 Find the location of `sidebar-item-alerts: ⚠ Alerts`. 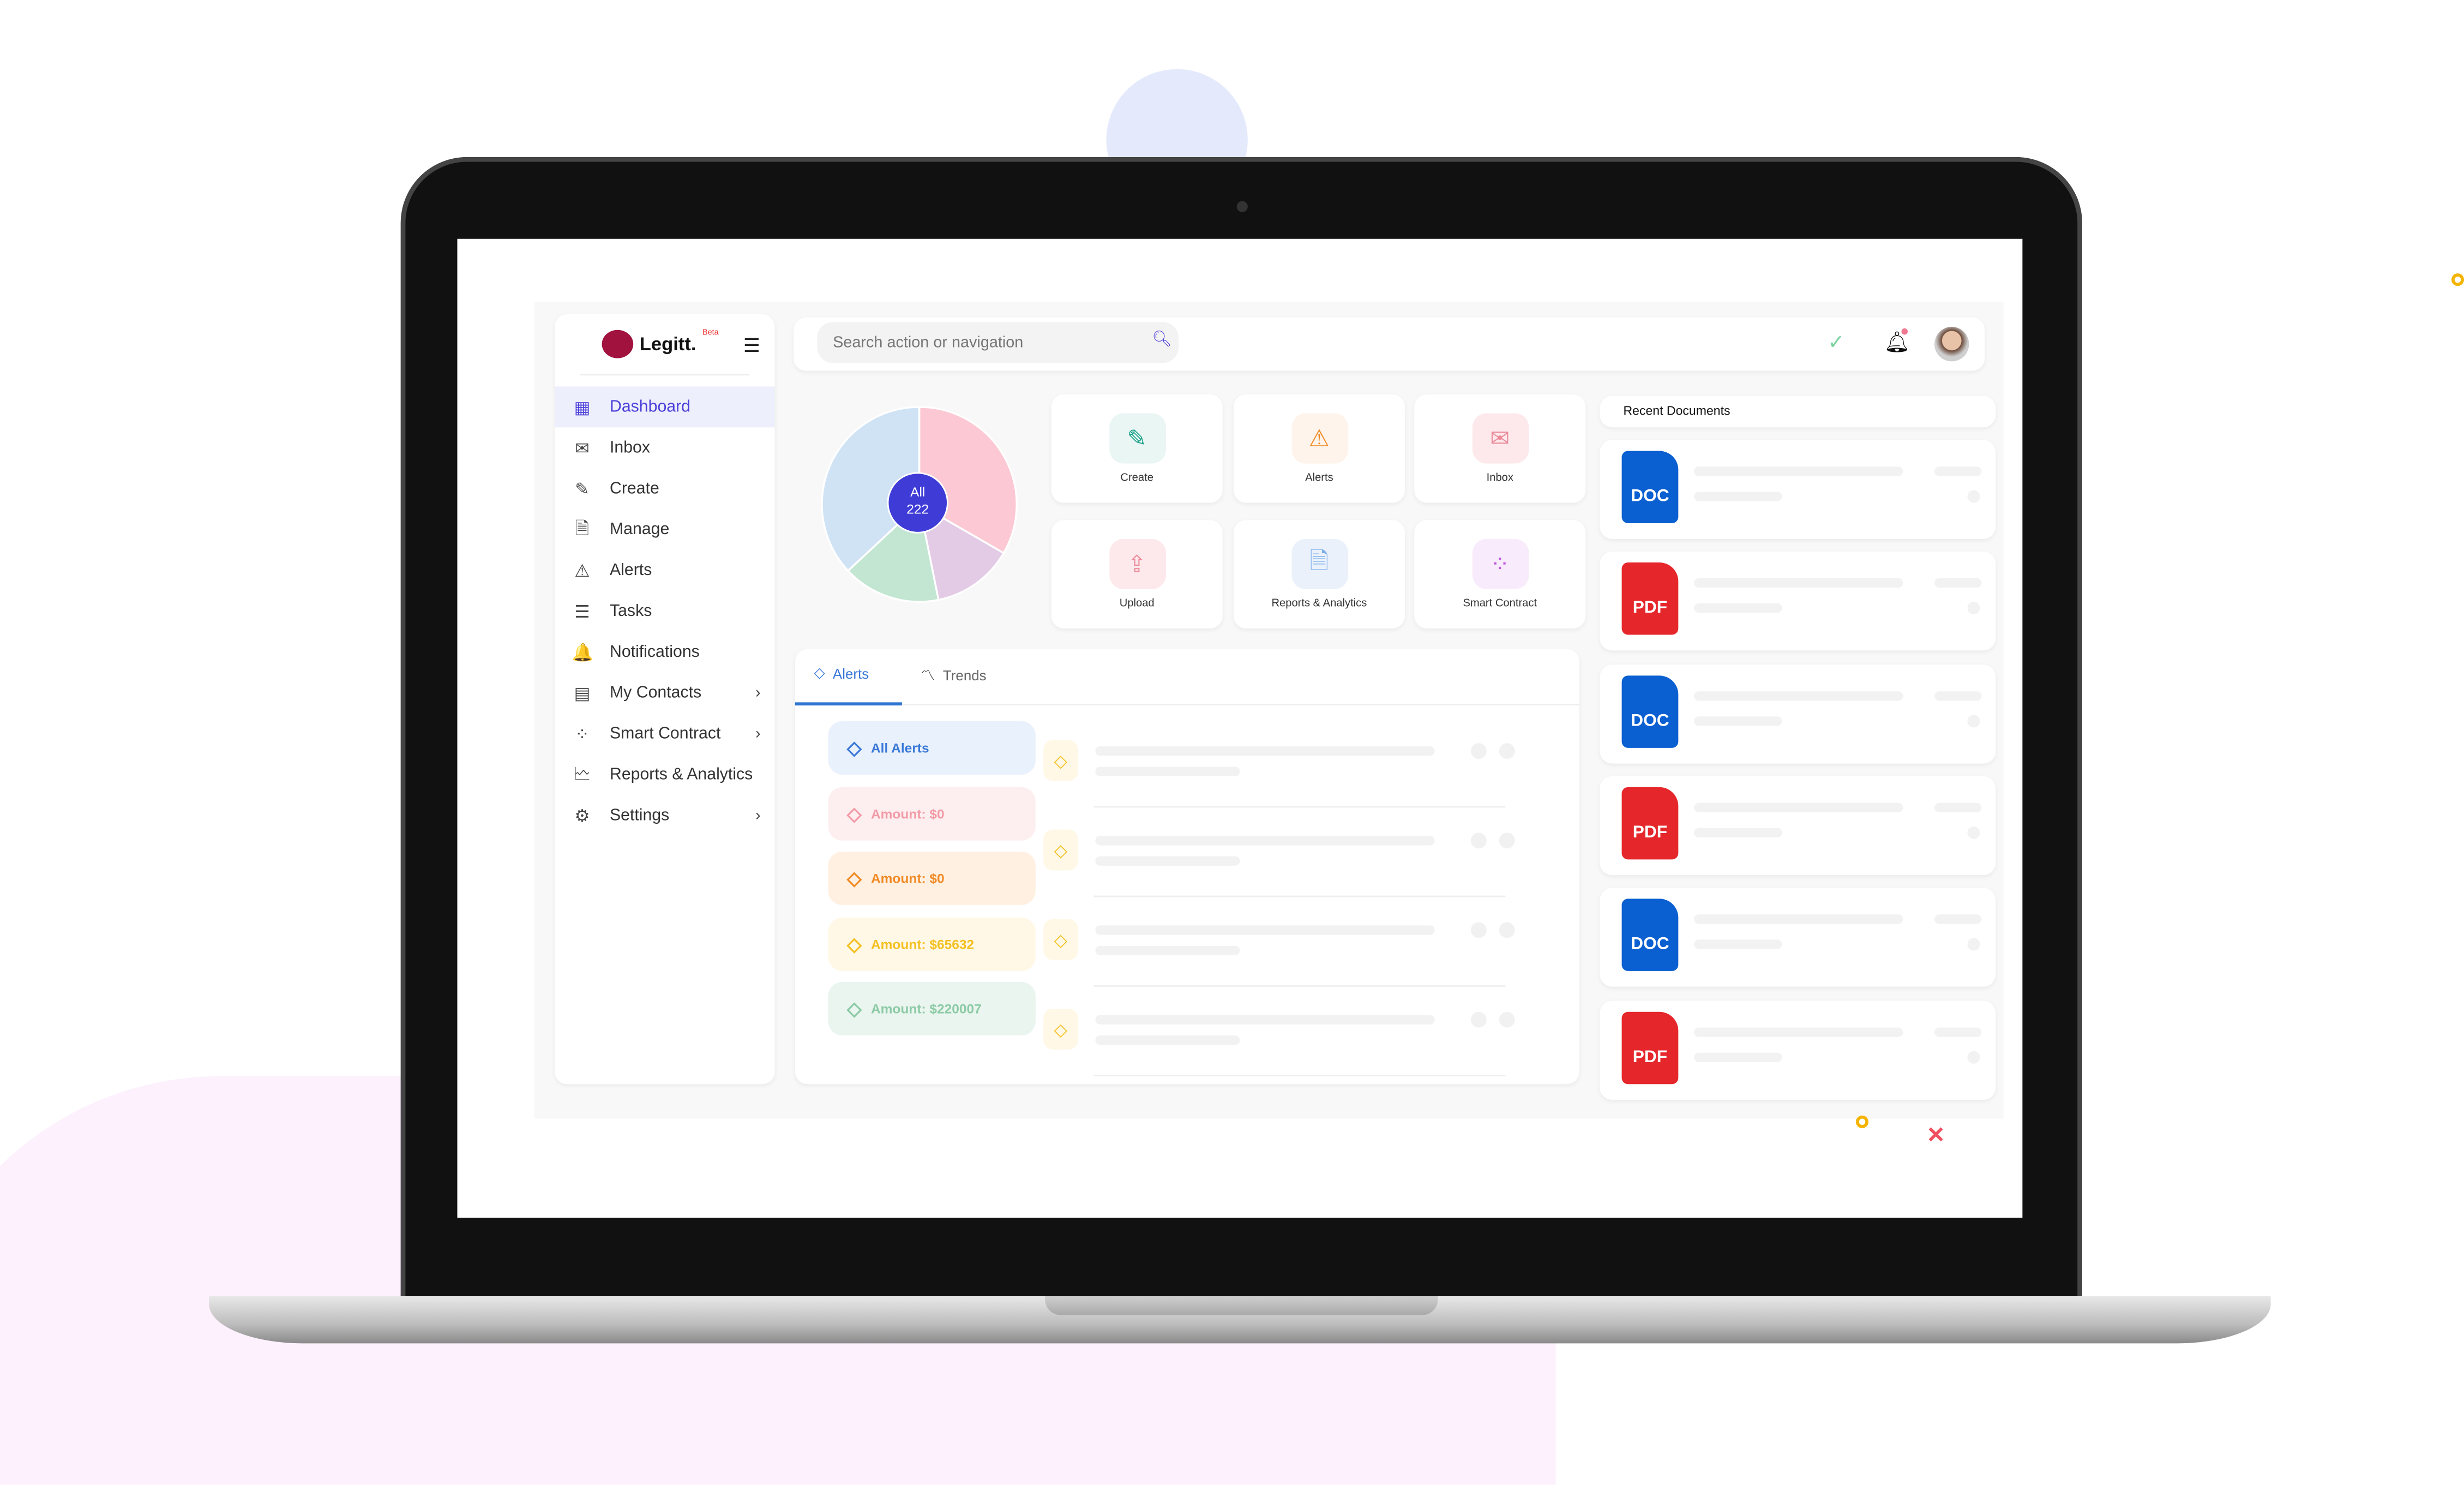

sidebar-item-alerts: ⚠ Alerts is located at coordinates (664, 570).